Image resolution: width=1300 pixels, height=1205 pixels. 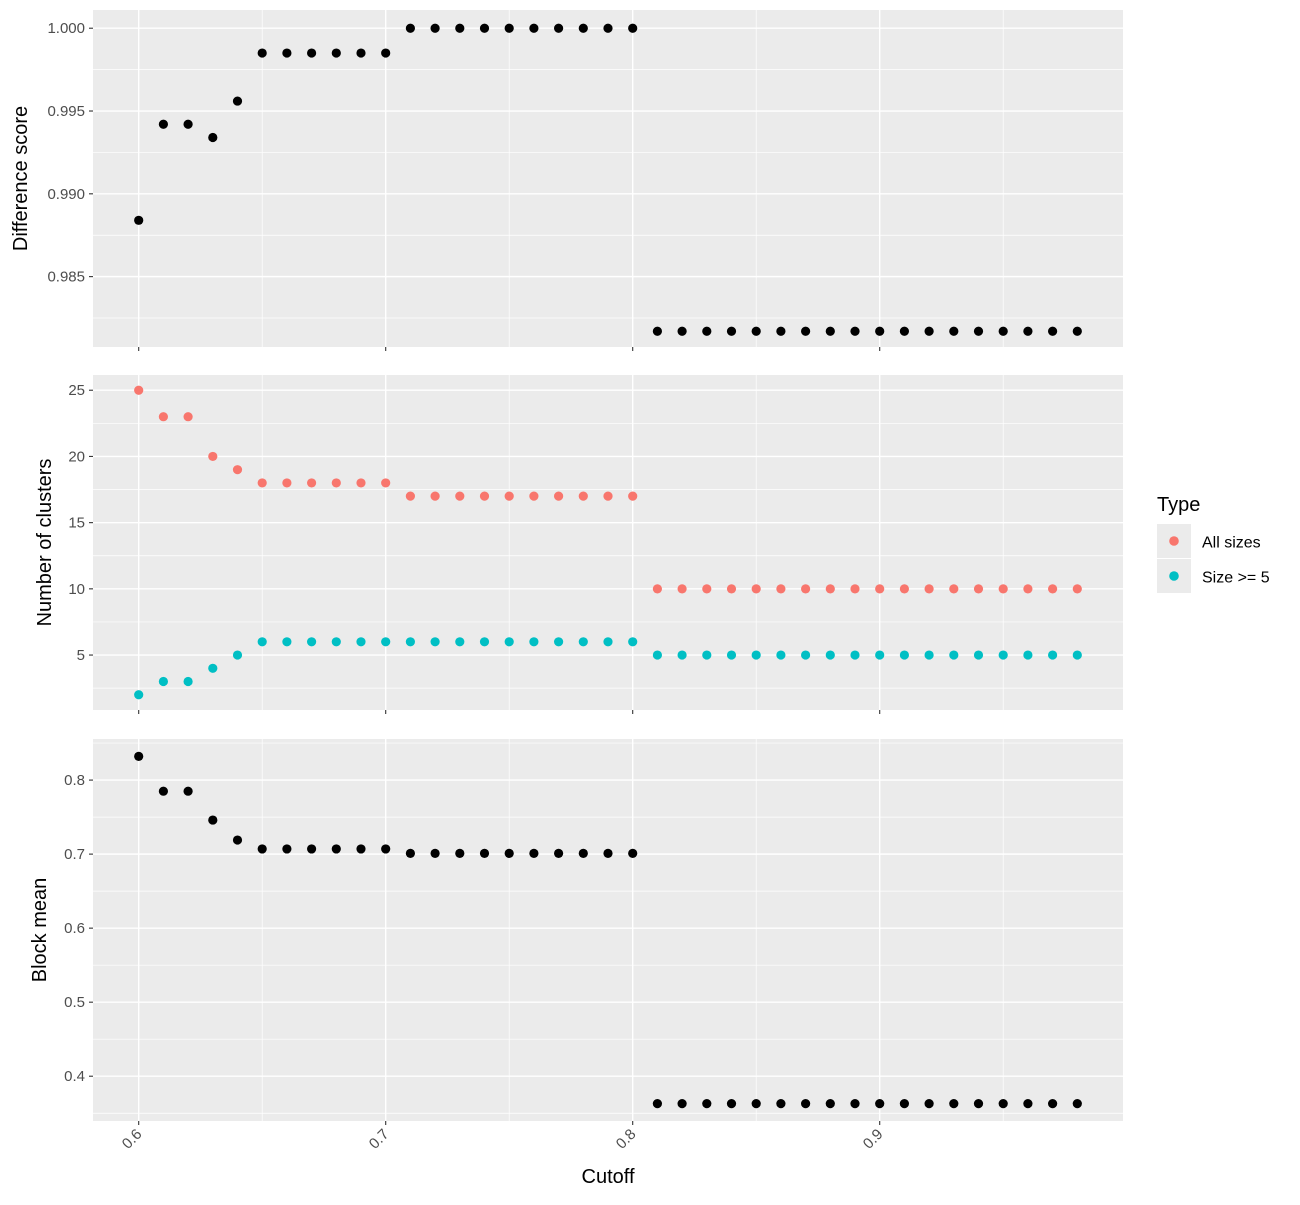 I want to click on y-tick-label: 25, so click(x=76, y=390).